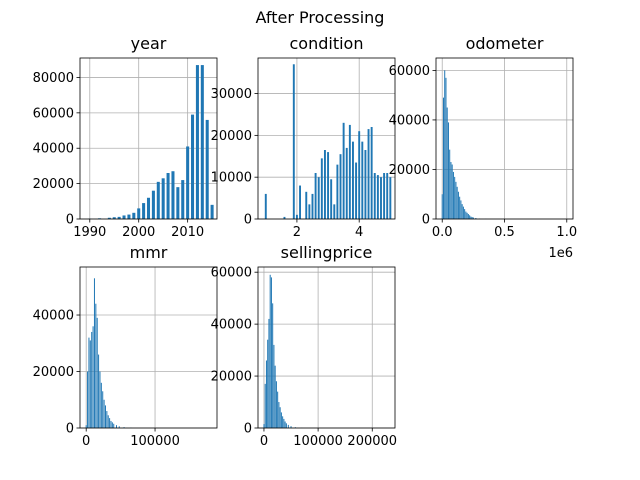  What do you see at coordinates (149, 43) in the screenshot?
I see `year-title: year` at bounding box center [149, 43].